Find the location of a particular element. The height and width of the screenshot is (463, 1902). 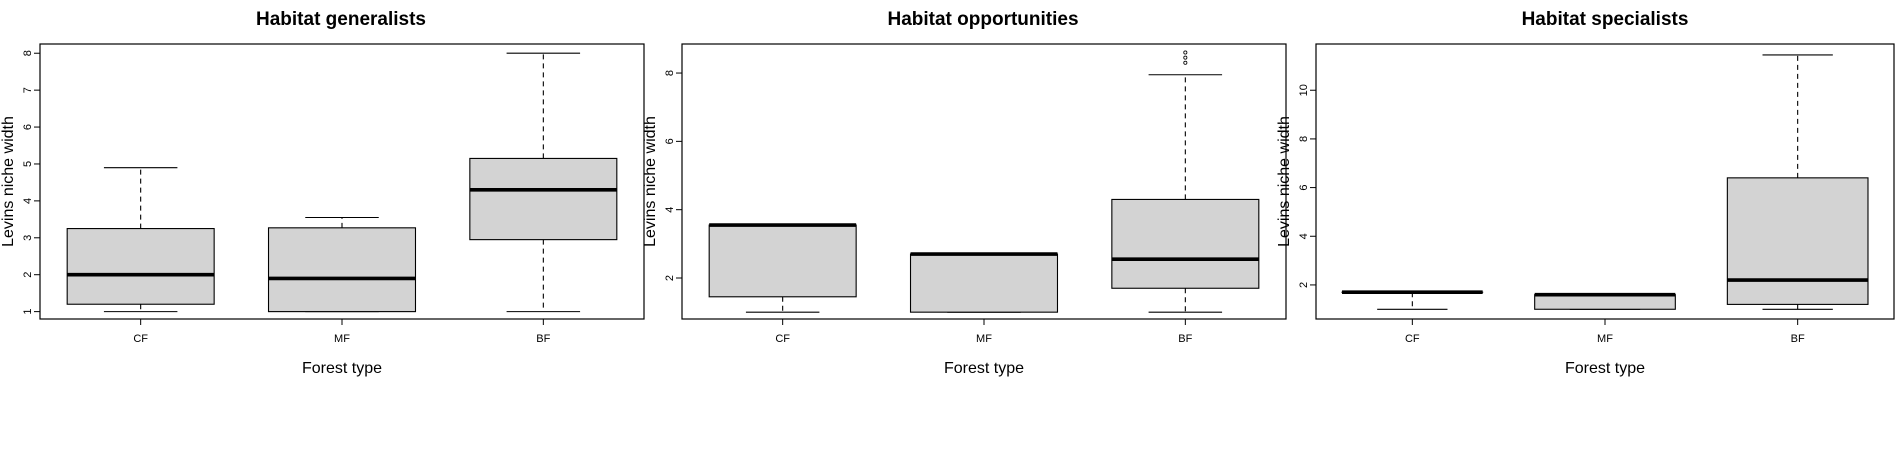

y-tick-label: 10 is located at coordinates (1304, 90).